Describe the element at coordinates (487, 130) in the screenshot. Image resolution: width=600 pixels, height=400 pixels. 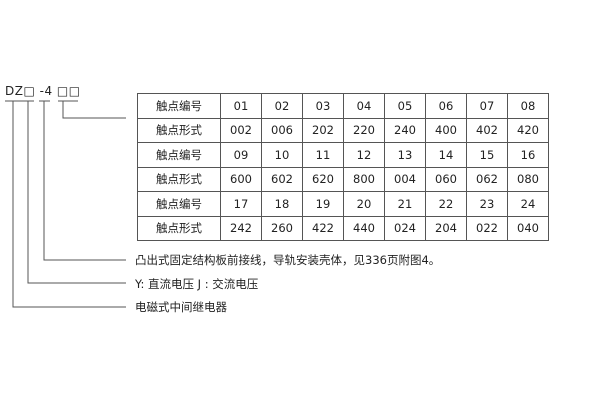
I see `table-cell: 402` at that location.